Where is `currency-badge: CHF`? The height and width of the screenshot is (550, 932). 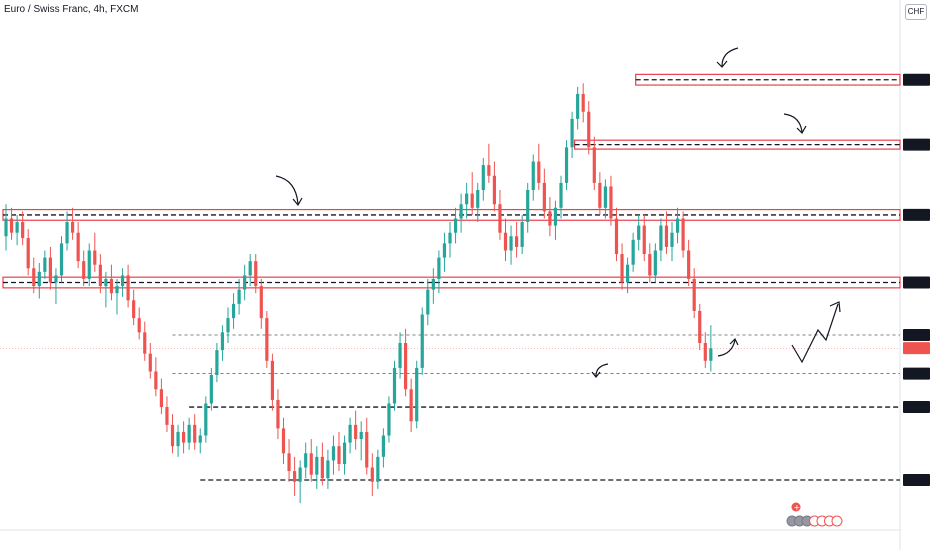 currency-badge: CHF is located at coordinates (916, 12).